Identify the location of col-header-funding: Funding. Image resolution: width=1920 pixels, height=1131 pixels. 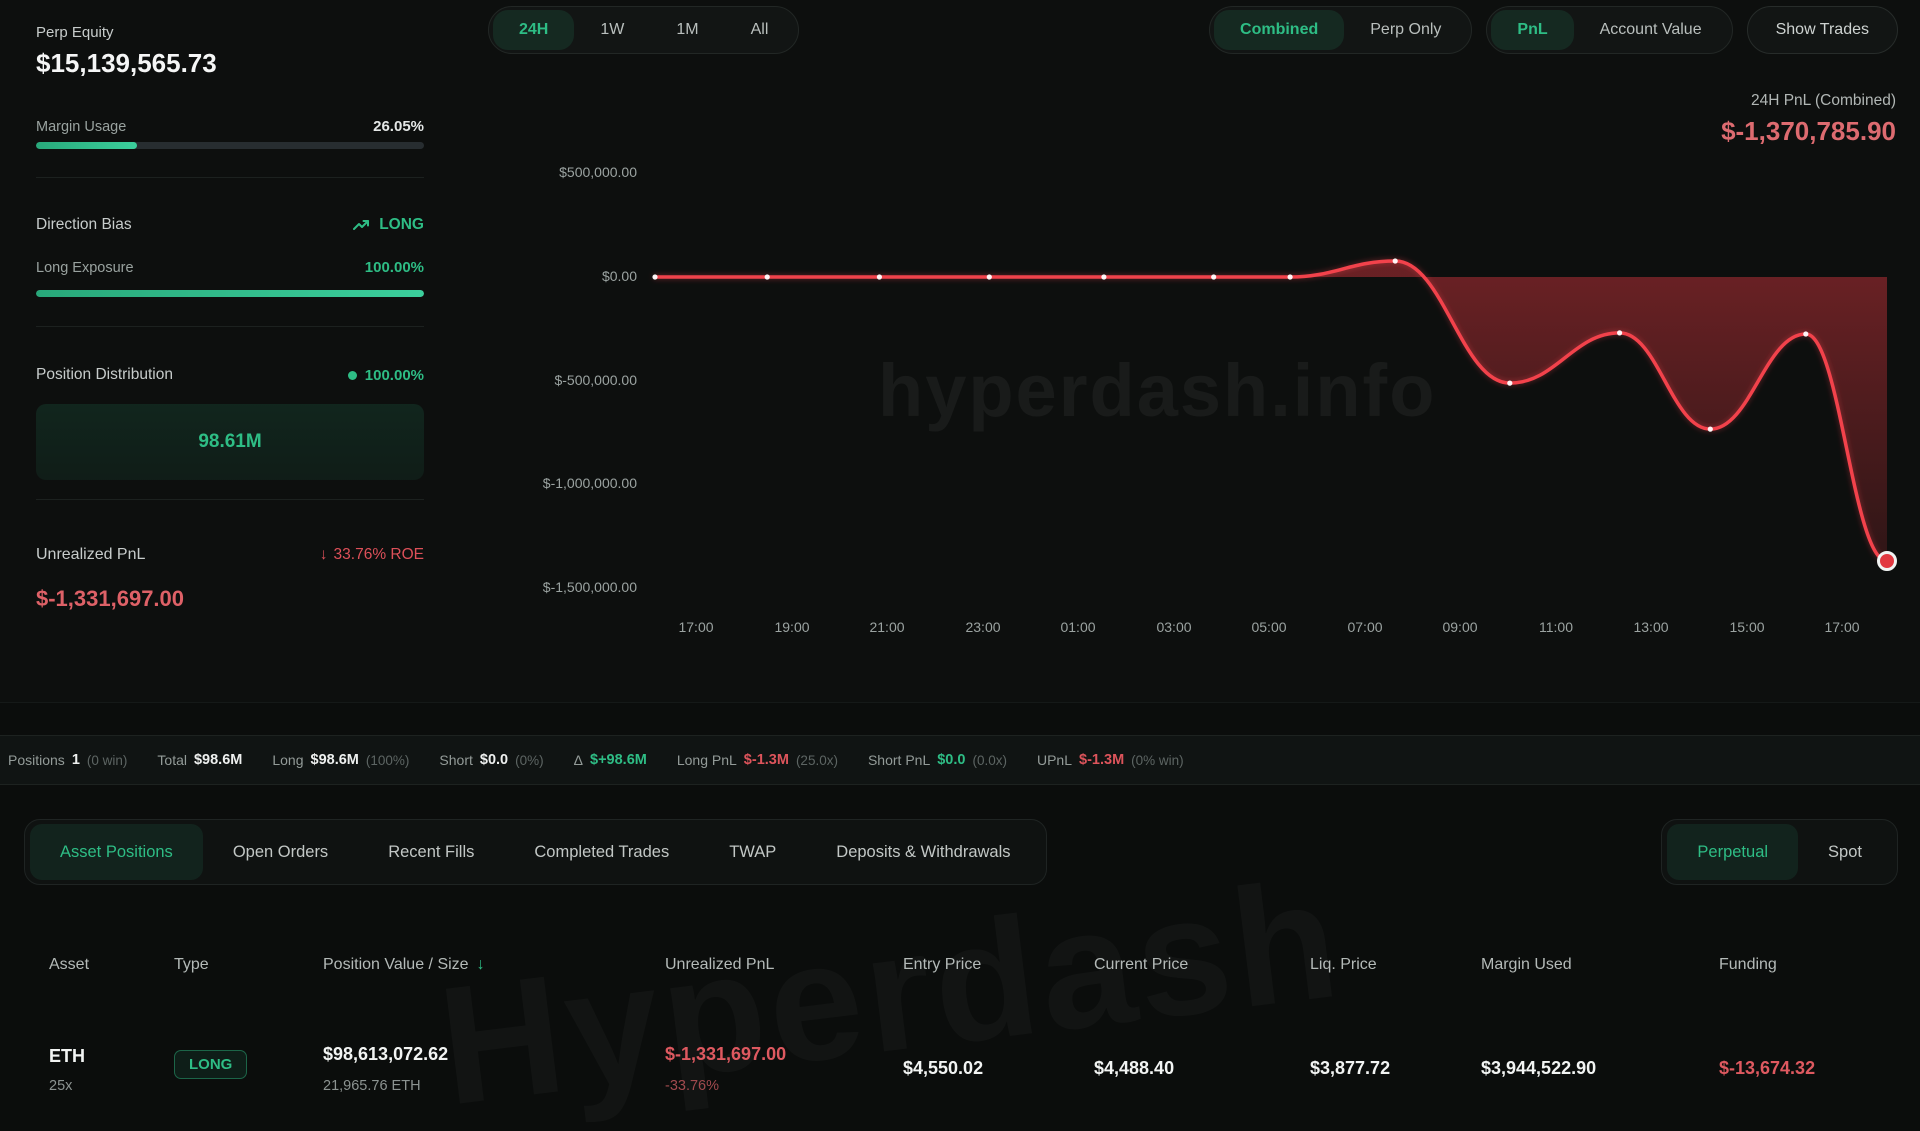
(1748, 964).